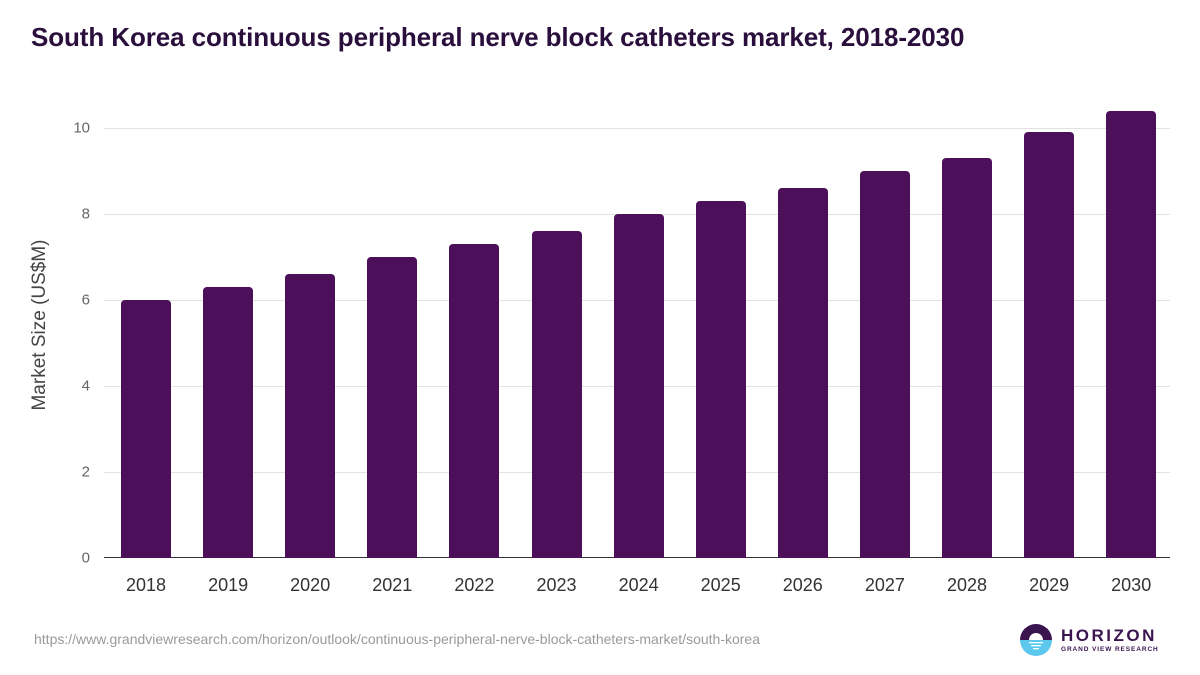 This screenshot has width=1200, height=675. Describe the element at coordinates (638, 386) in the screenshot. I see `bar-2024` at that location.